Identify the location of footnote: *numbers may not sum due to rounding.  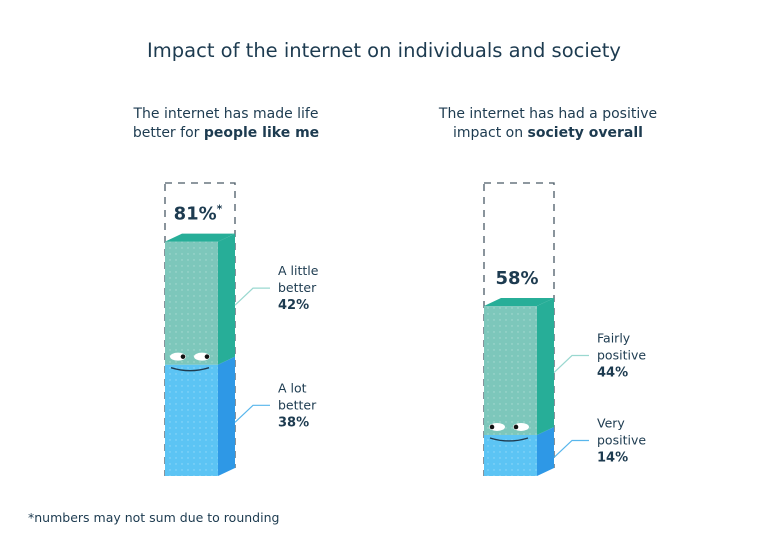
(153, 517).